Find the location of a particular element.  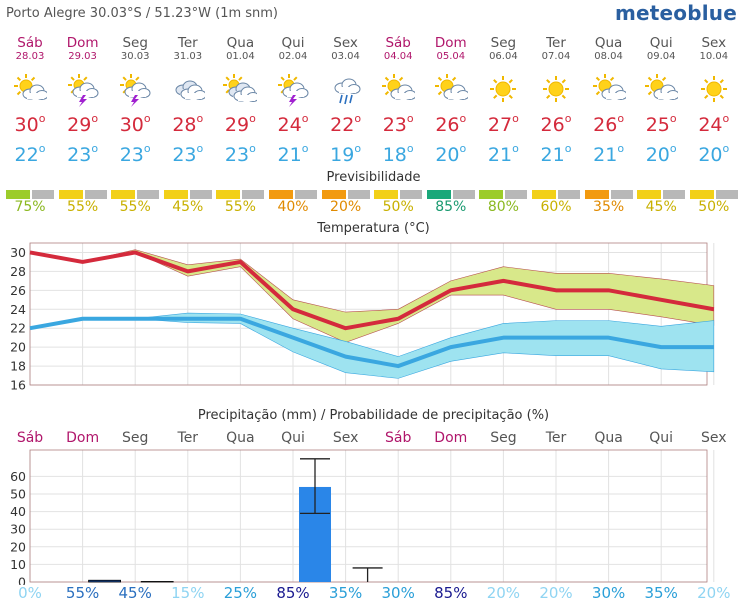

min-temperature: 23o is located at coordinates (135, 154).